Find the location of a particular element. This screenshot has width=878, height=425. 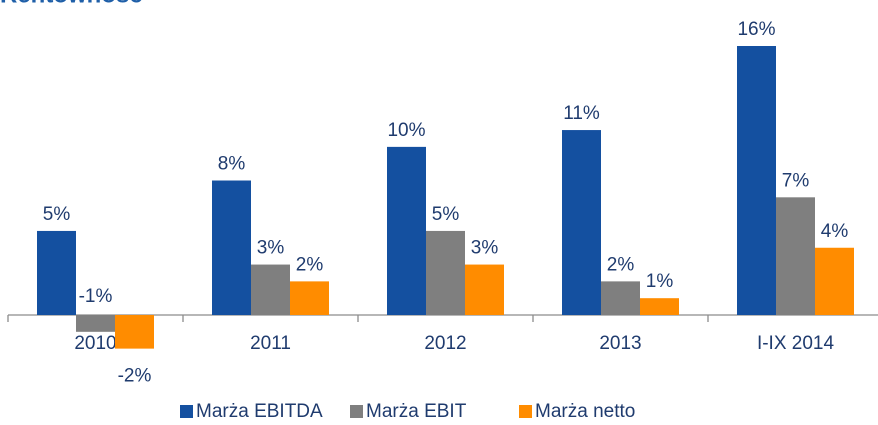

legend-label: Marża EBIT is located at coordinates (416, 411).